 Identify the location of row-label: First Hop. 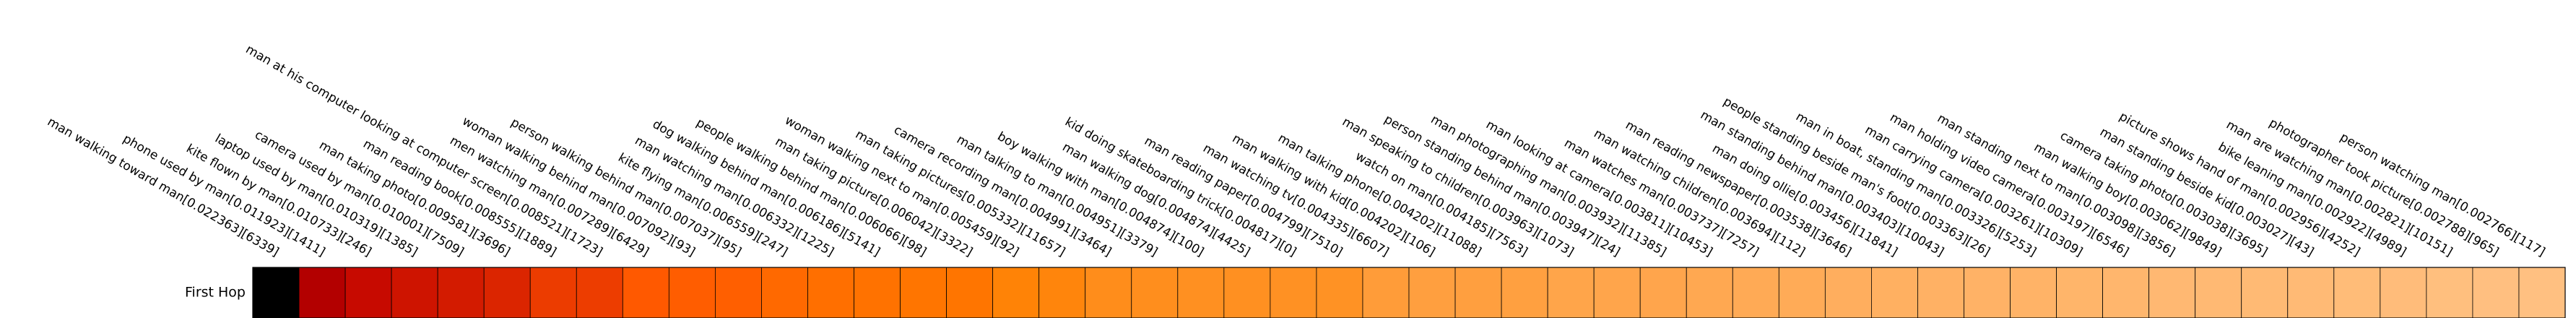
(215, 293).